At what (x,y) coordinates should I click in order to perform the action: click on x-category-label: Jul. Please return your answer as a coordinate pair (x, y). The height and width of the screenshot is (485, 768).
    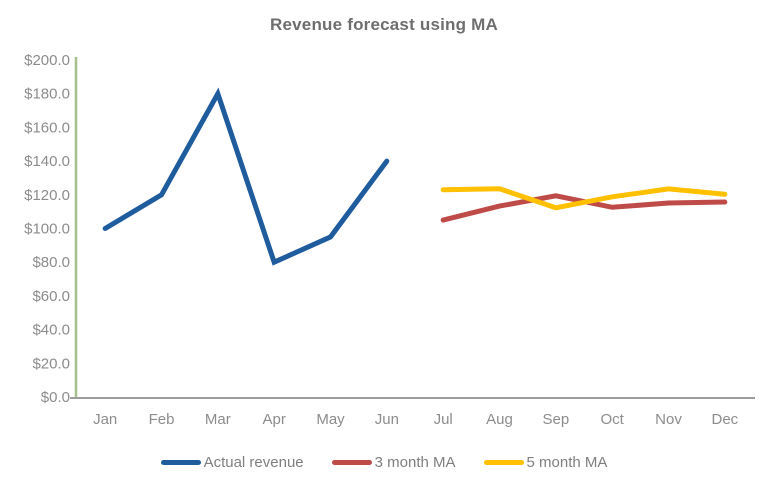
    Looking at the image, I should click on (443, 419).